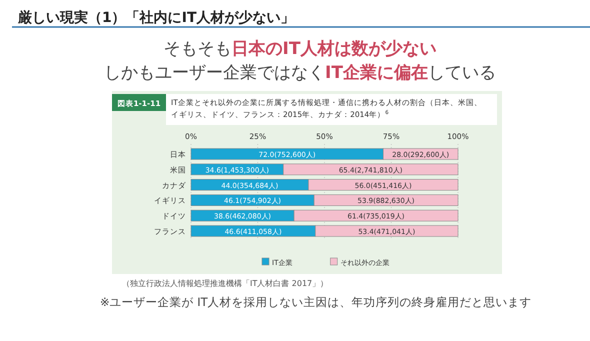  What do you see at coordinates (316, 302) in the screenshot?
I see `text: ※ユーザー企業が IT人材を採用しない主因は、年功序列の終身雇用だと思います` at bounding box center [316, 302].